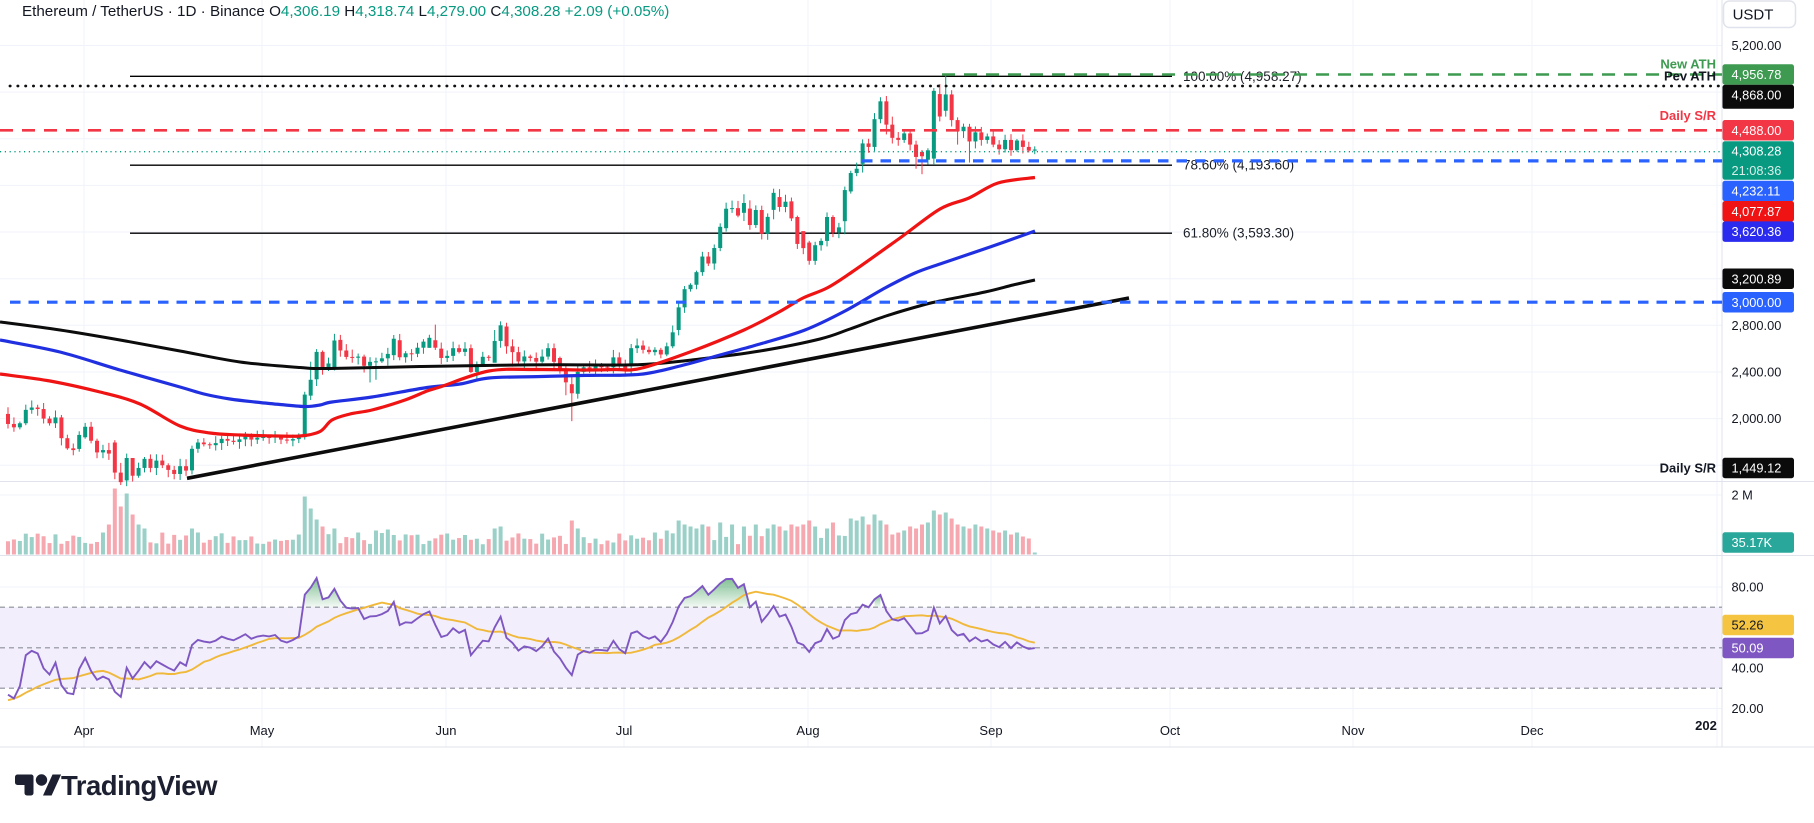  I want to click on svg-text: Nov, so click(1353, 730).